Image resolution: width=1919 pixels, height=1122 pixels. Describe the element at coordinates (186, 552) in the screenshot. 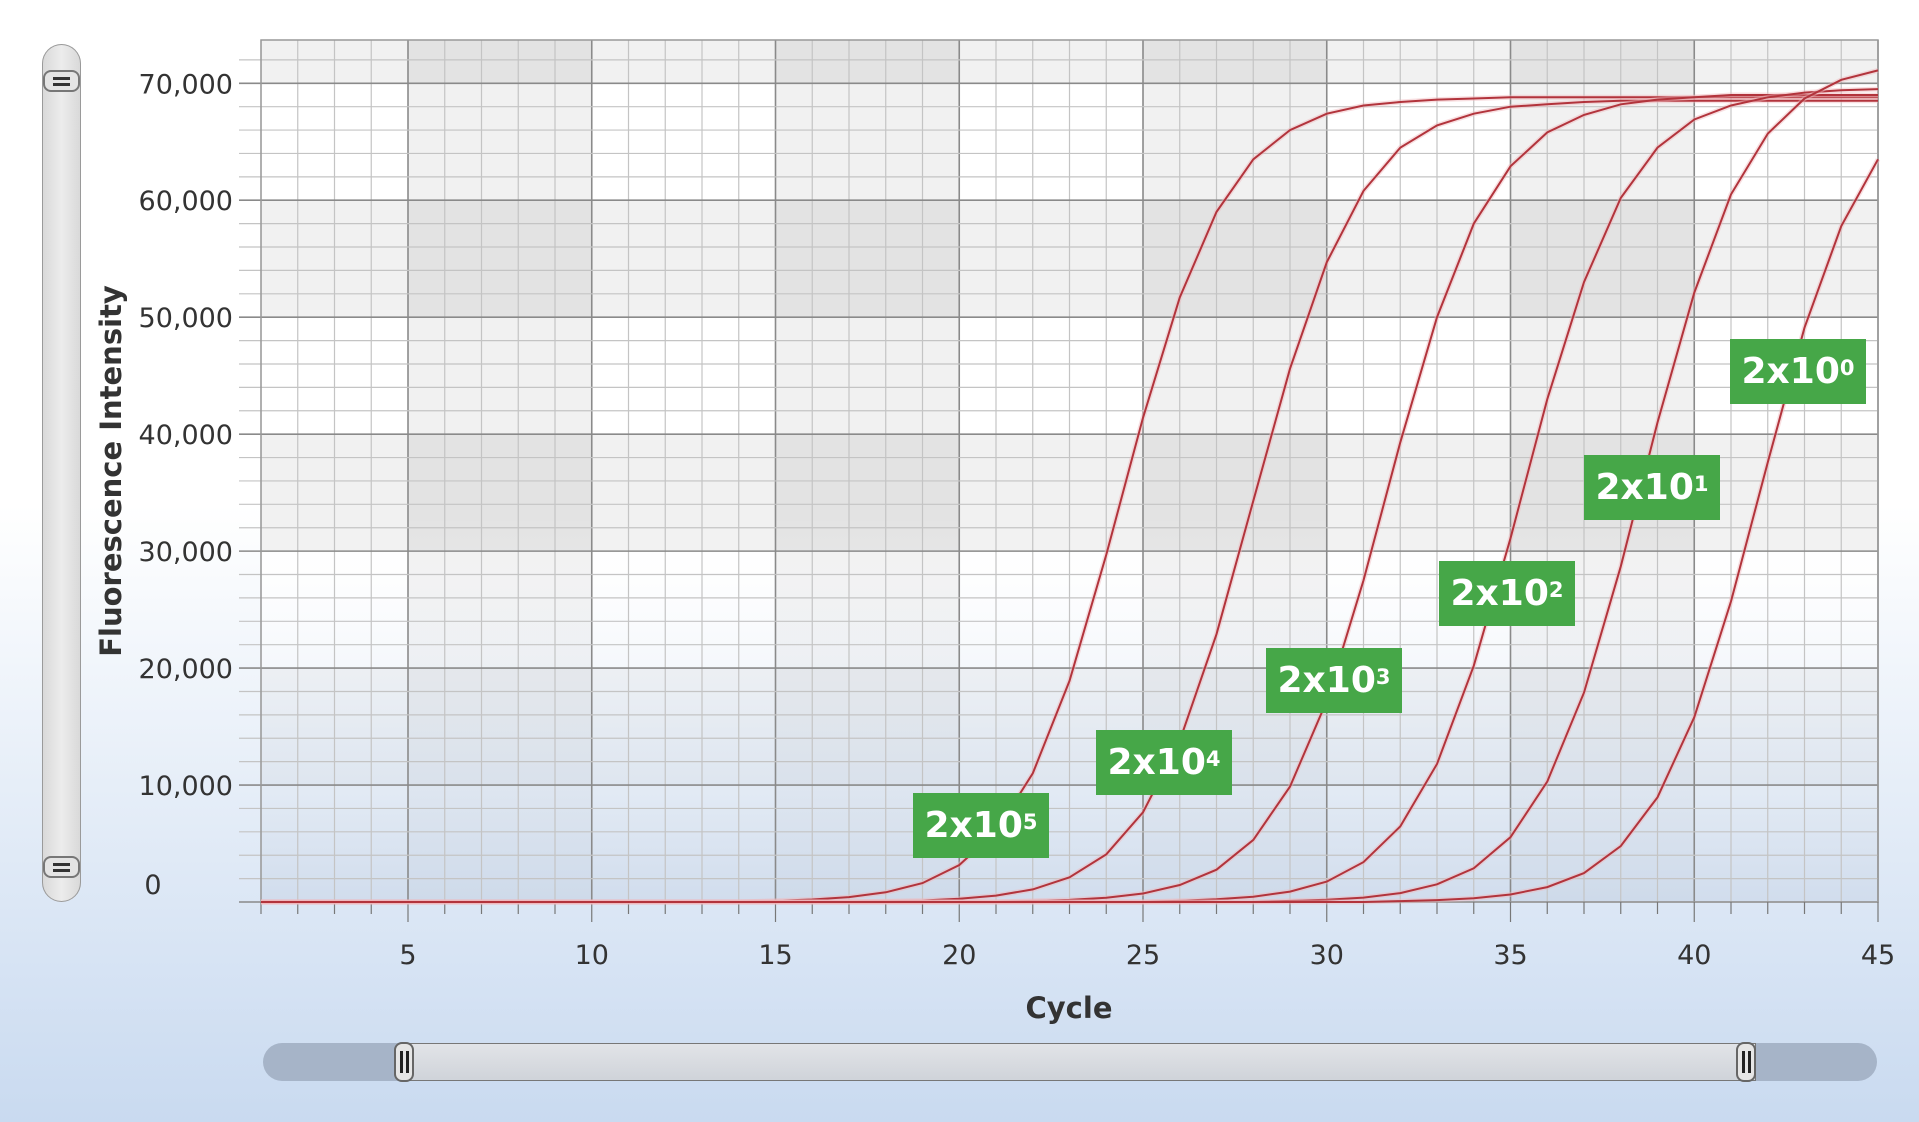

I see `y-tick-label: 30,000` at that location.